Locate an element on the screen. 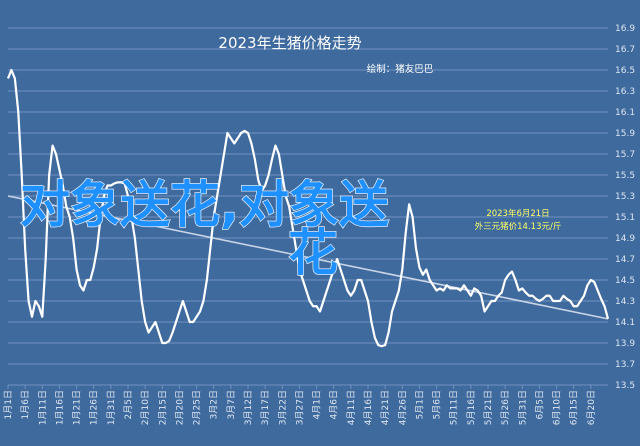  y-tick-label: 15.9 is located at coordinates (625, 134).